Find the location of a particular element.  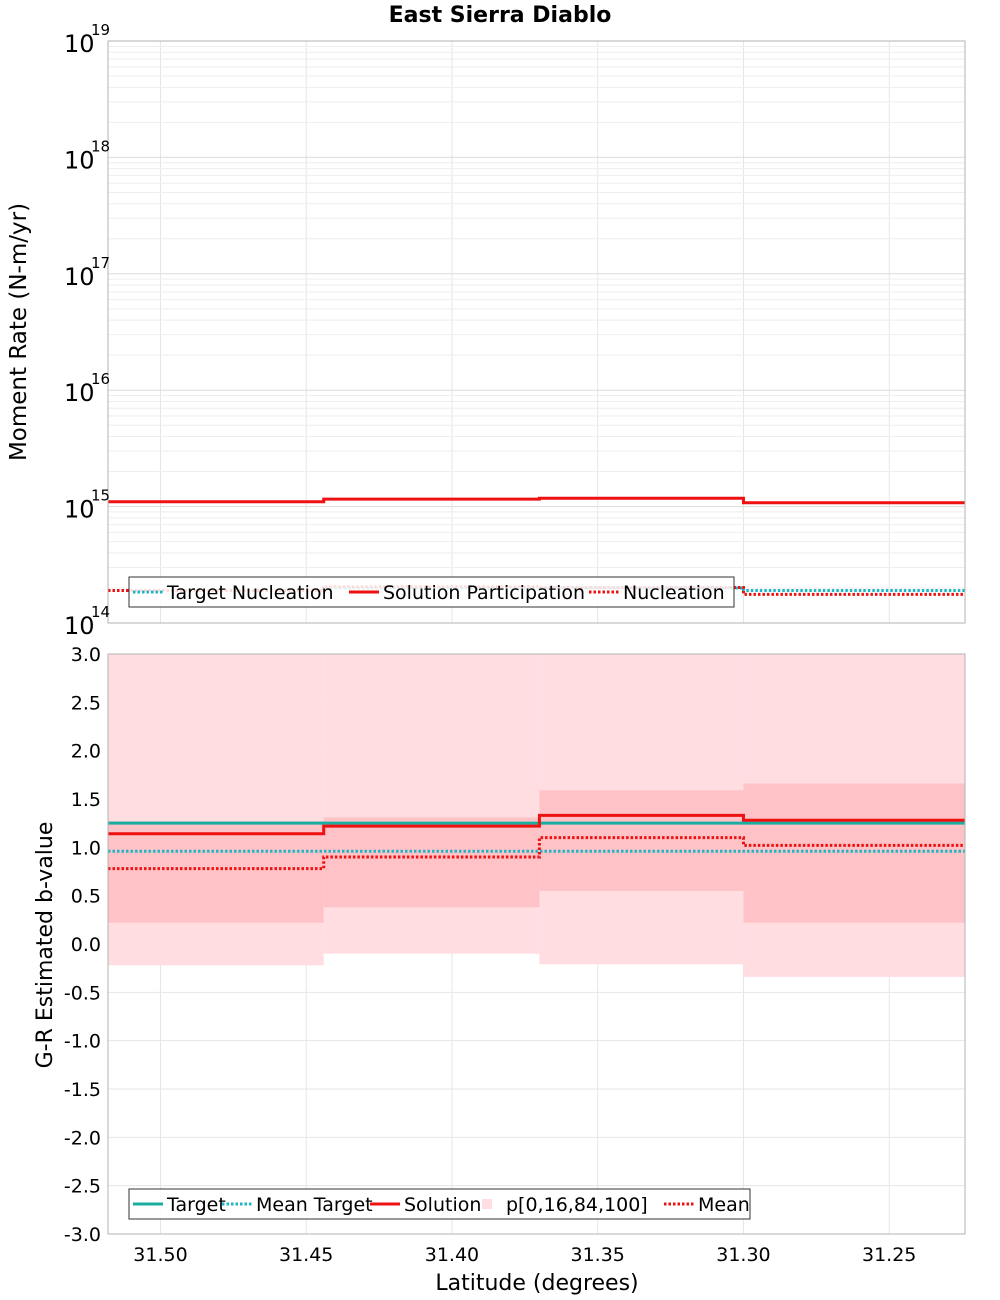

b-value-y-tick-4: 1.0 is located at coordinates (86, 848).